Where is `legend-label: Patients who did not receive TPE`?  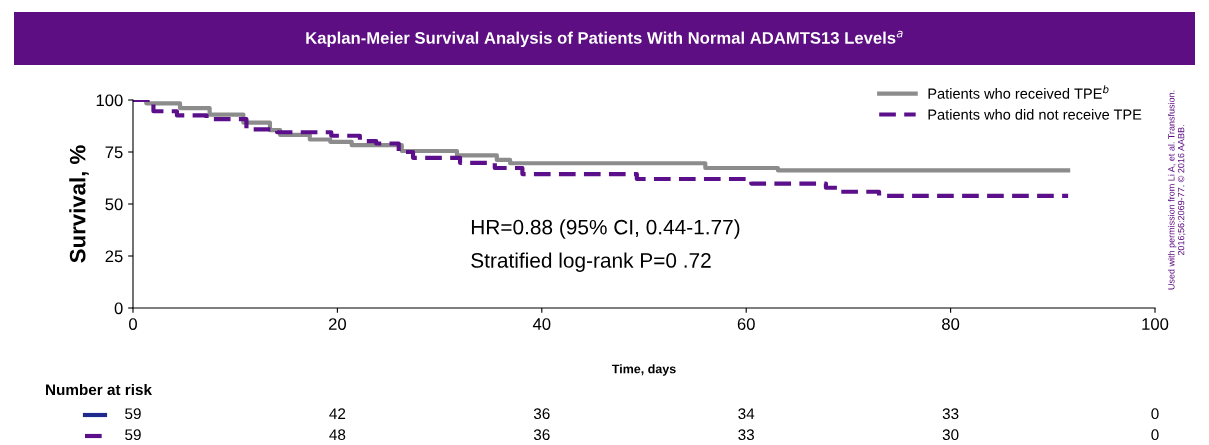
legend-label: Patients who did not receive TPE is located at coordinates (1035, 114).